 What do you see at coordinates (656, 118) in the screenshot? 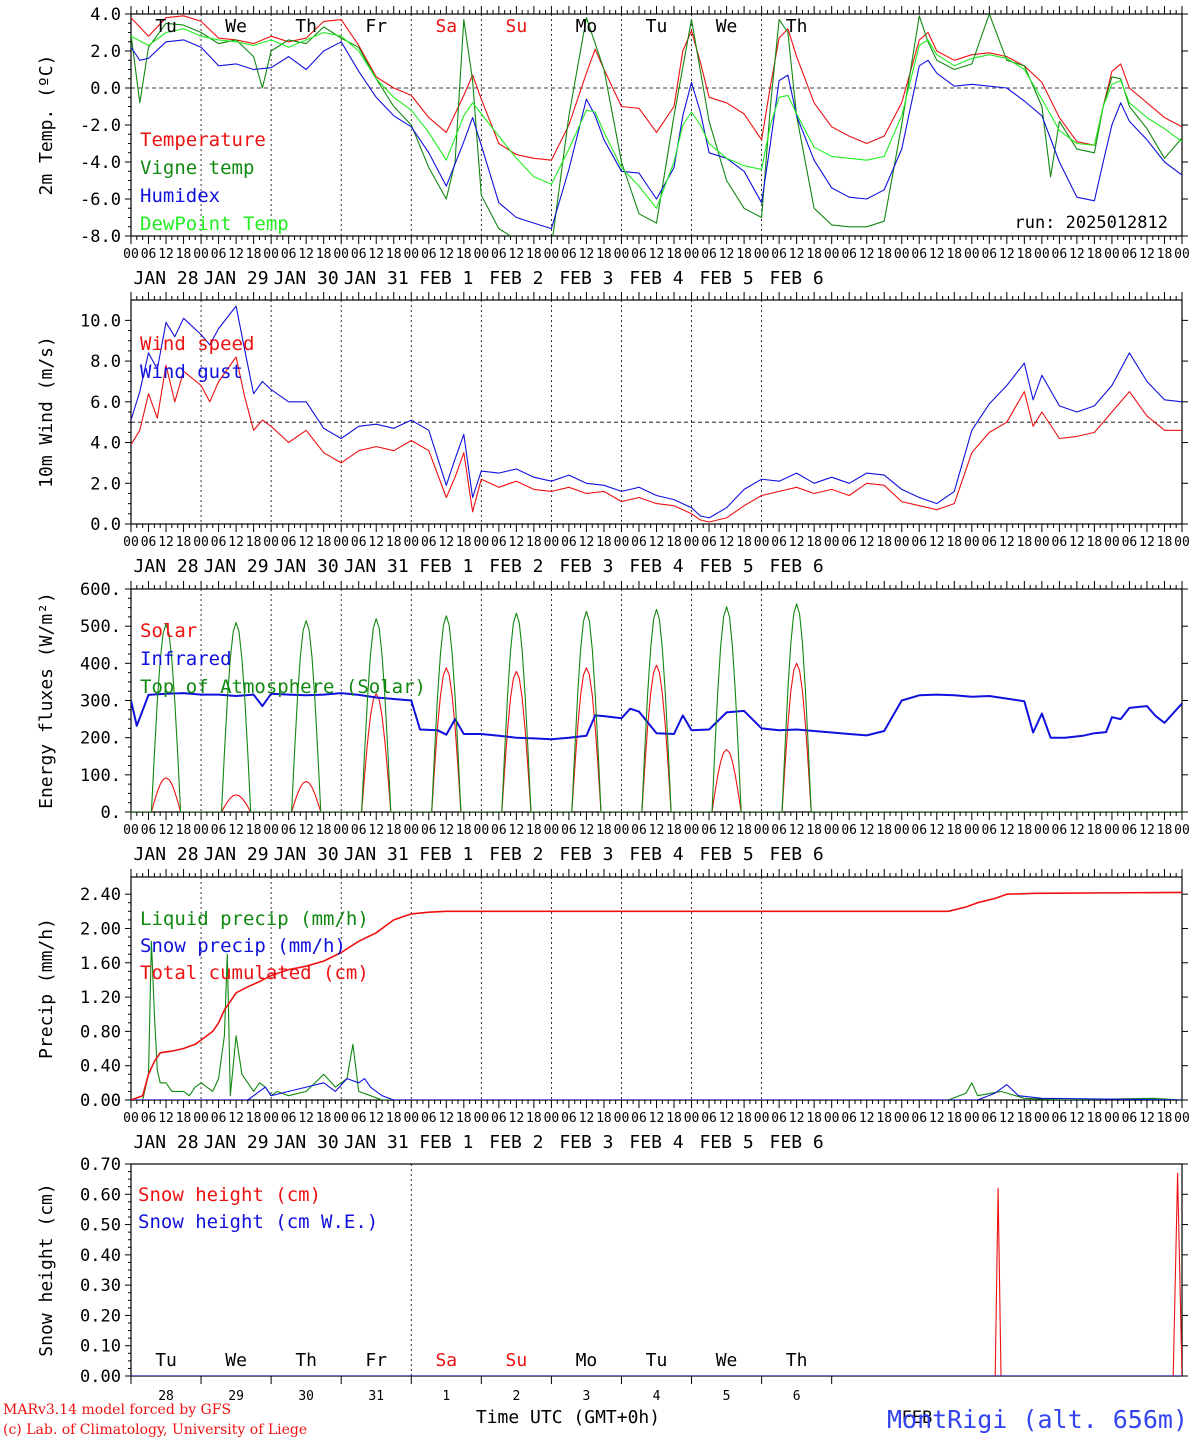
I see `series-dewpoint-temp` at bounding box center [656, 118].